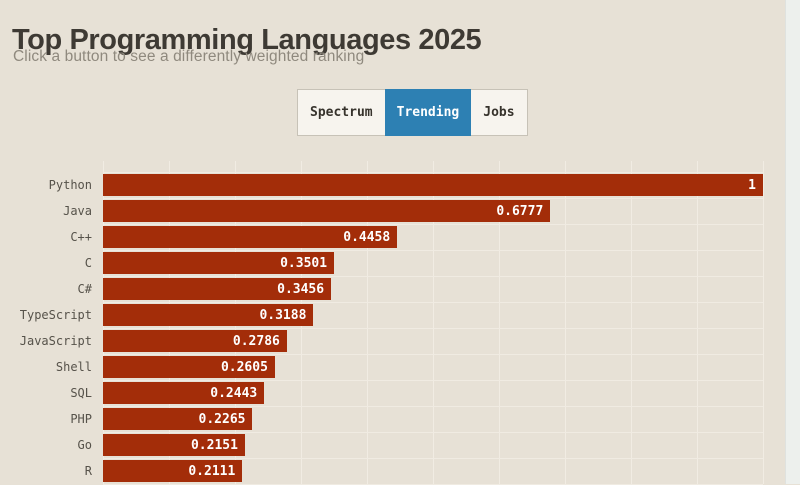 This screenshot has height=485, width=800. I want to click on category-label: TypeScript, so click(55, 315).